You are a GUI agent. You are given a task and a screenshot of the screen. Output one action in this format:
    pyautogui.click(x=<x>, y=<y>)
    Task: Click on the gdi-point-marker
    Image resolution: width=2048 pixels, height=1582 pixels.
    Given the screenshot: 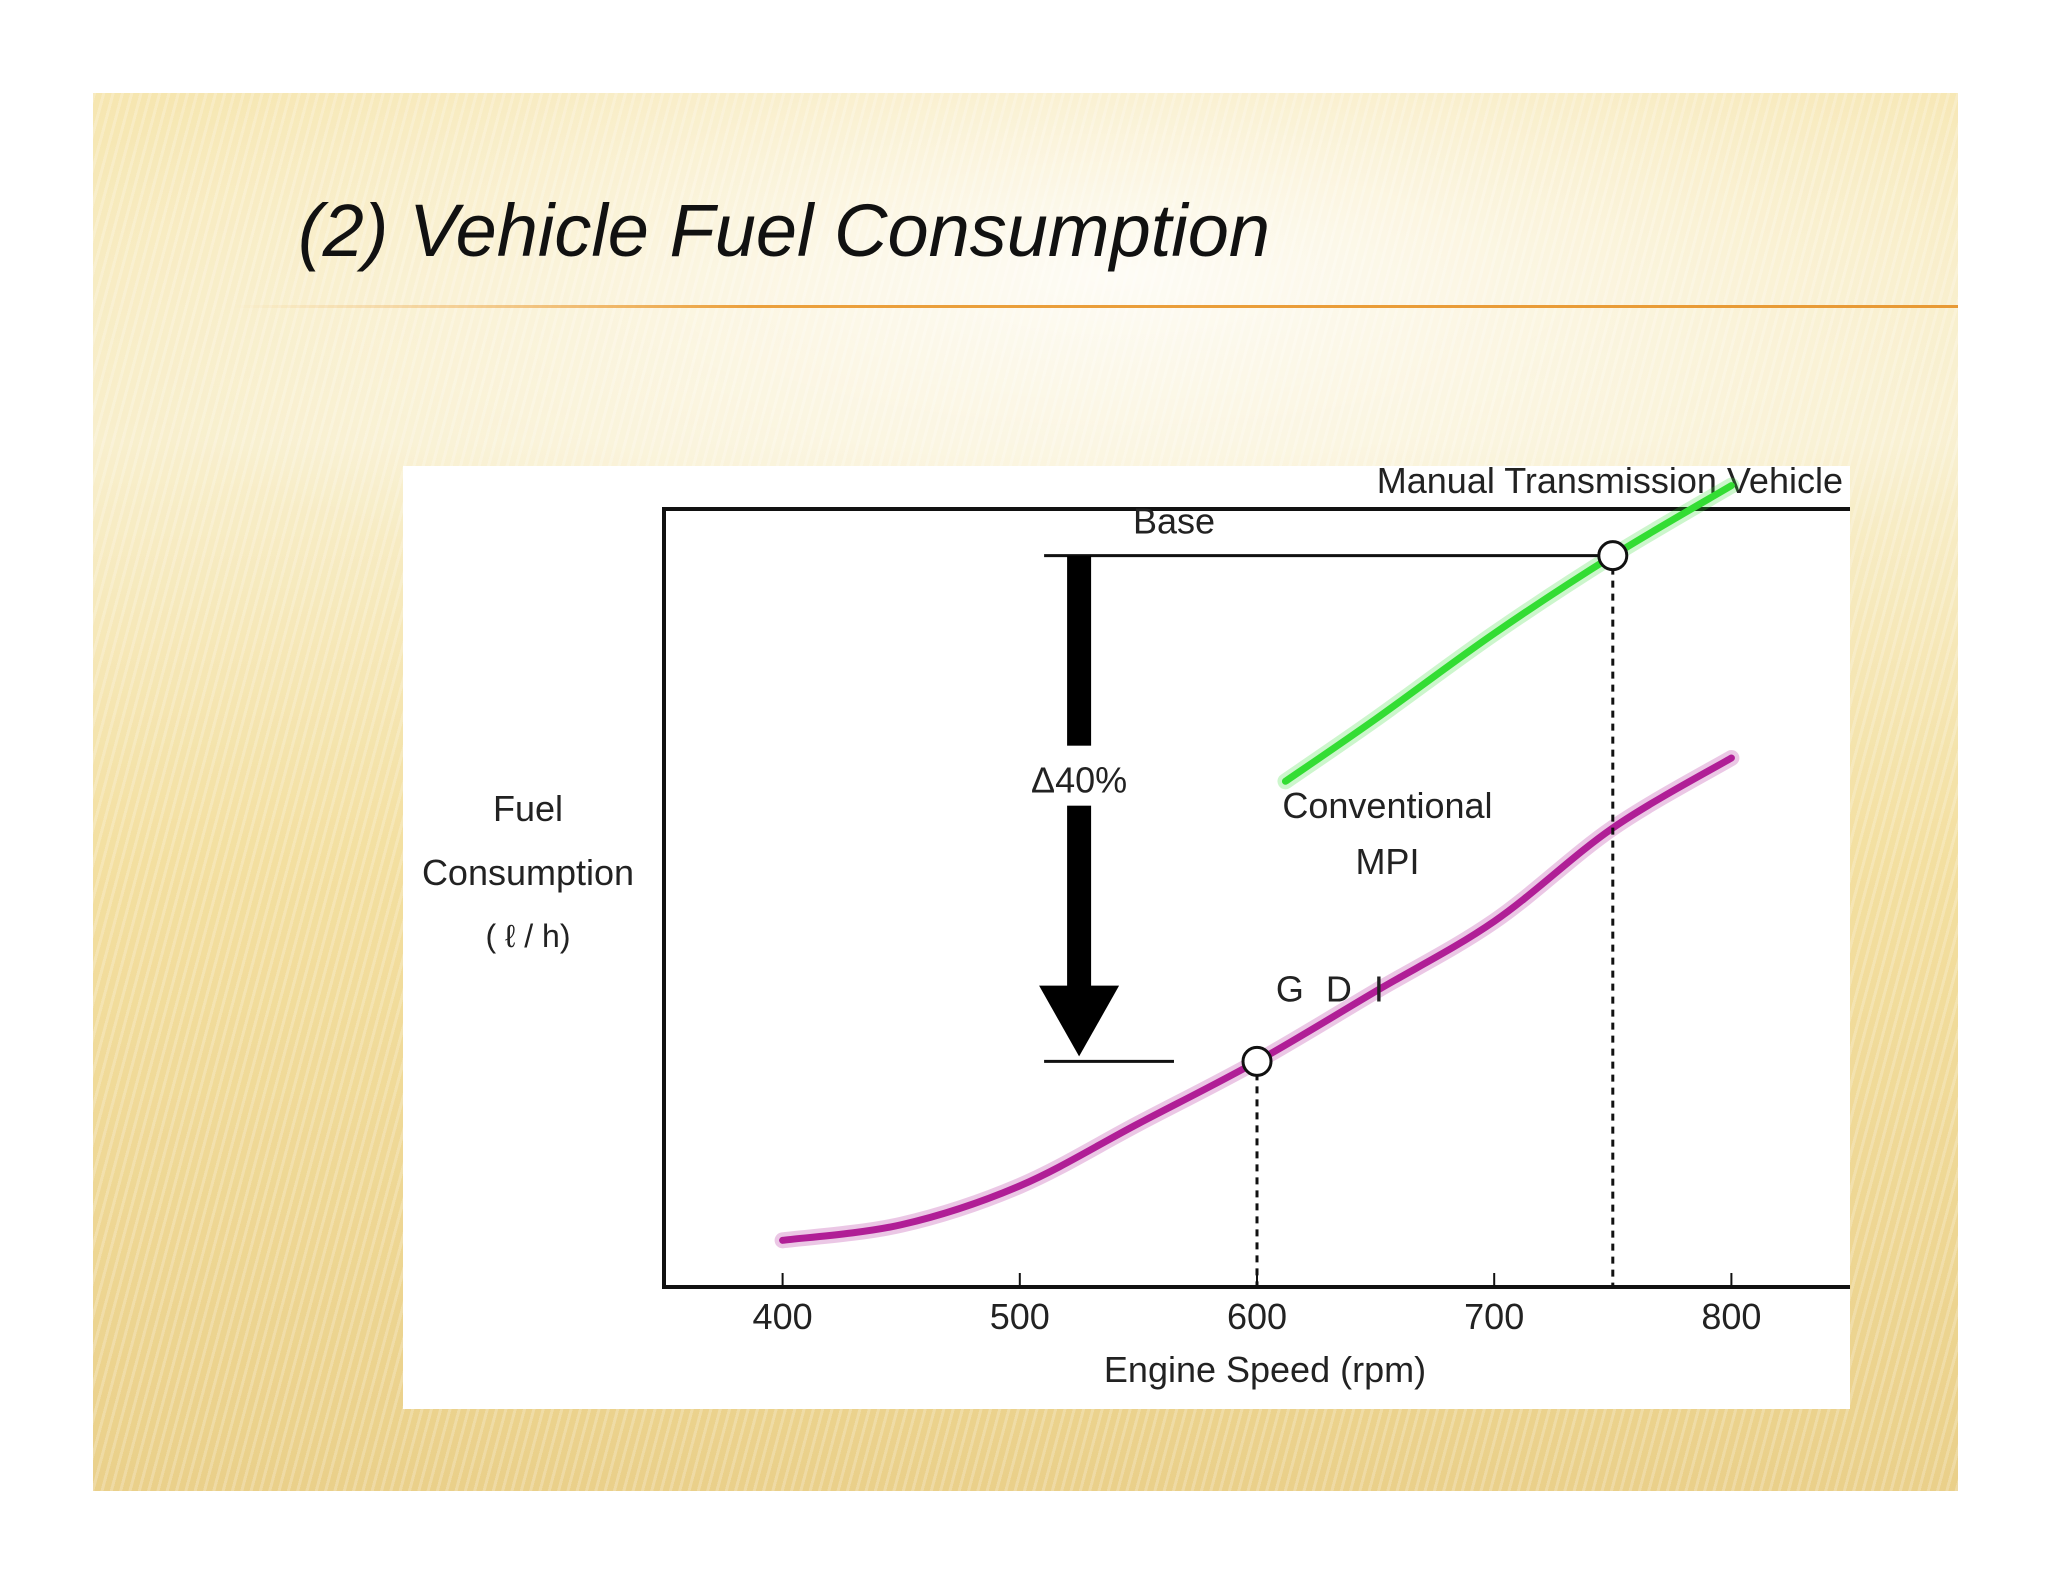 What is the action you would take?
    pyautogui.click(x=1257, y=1061)
    